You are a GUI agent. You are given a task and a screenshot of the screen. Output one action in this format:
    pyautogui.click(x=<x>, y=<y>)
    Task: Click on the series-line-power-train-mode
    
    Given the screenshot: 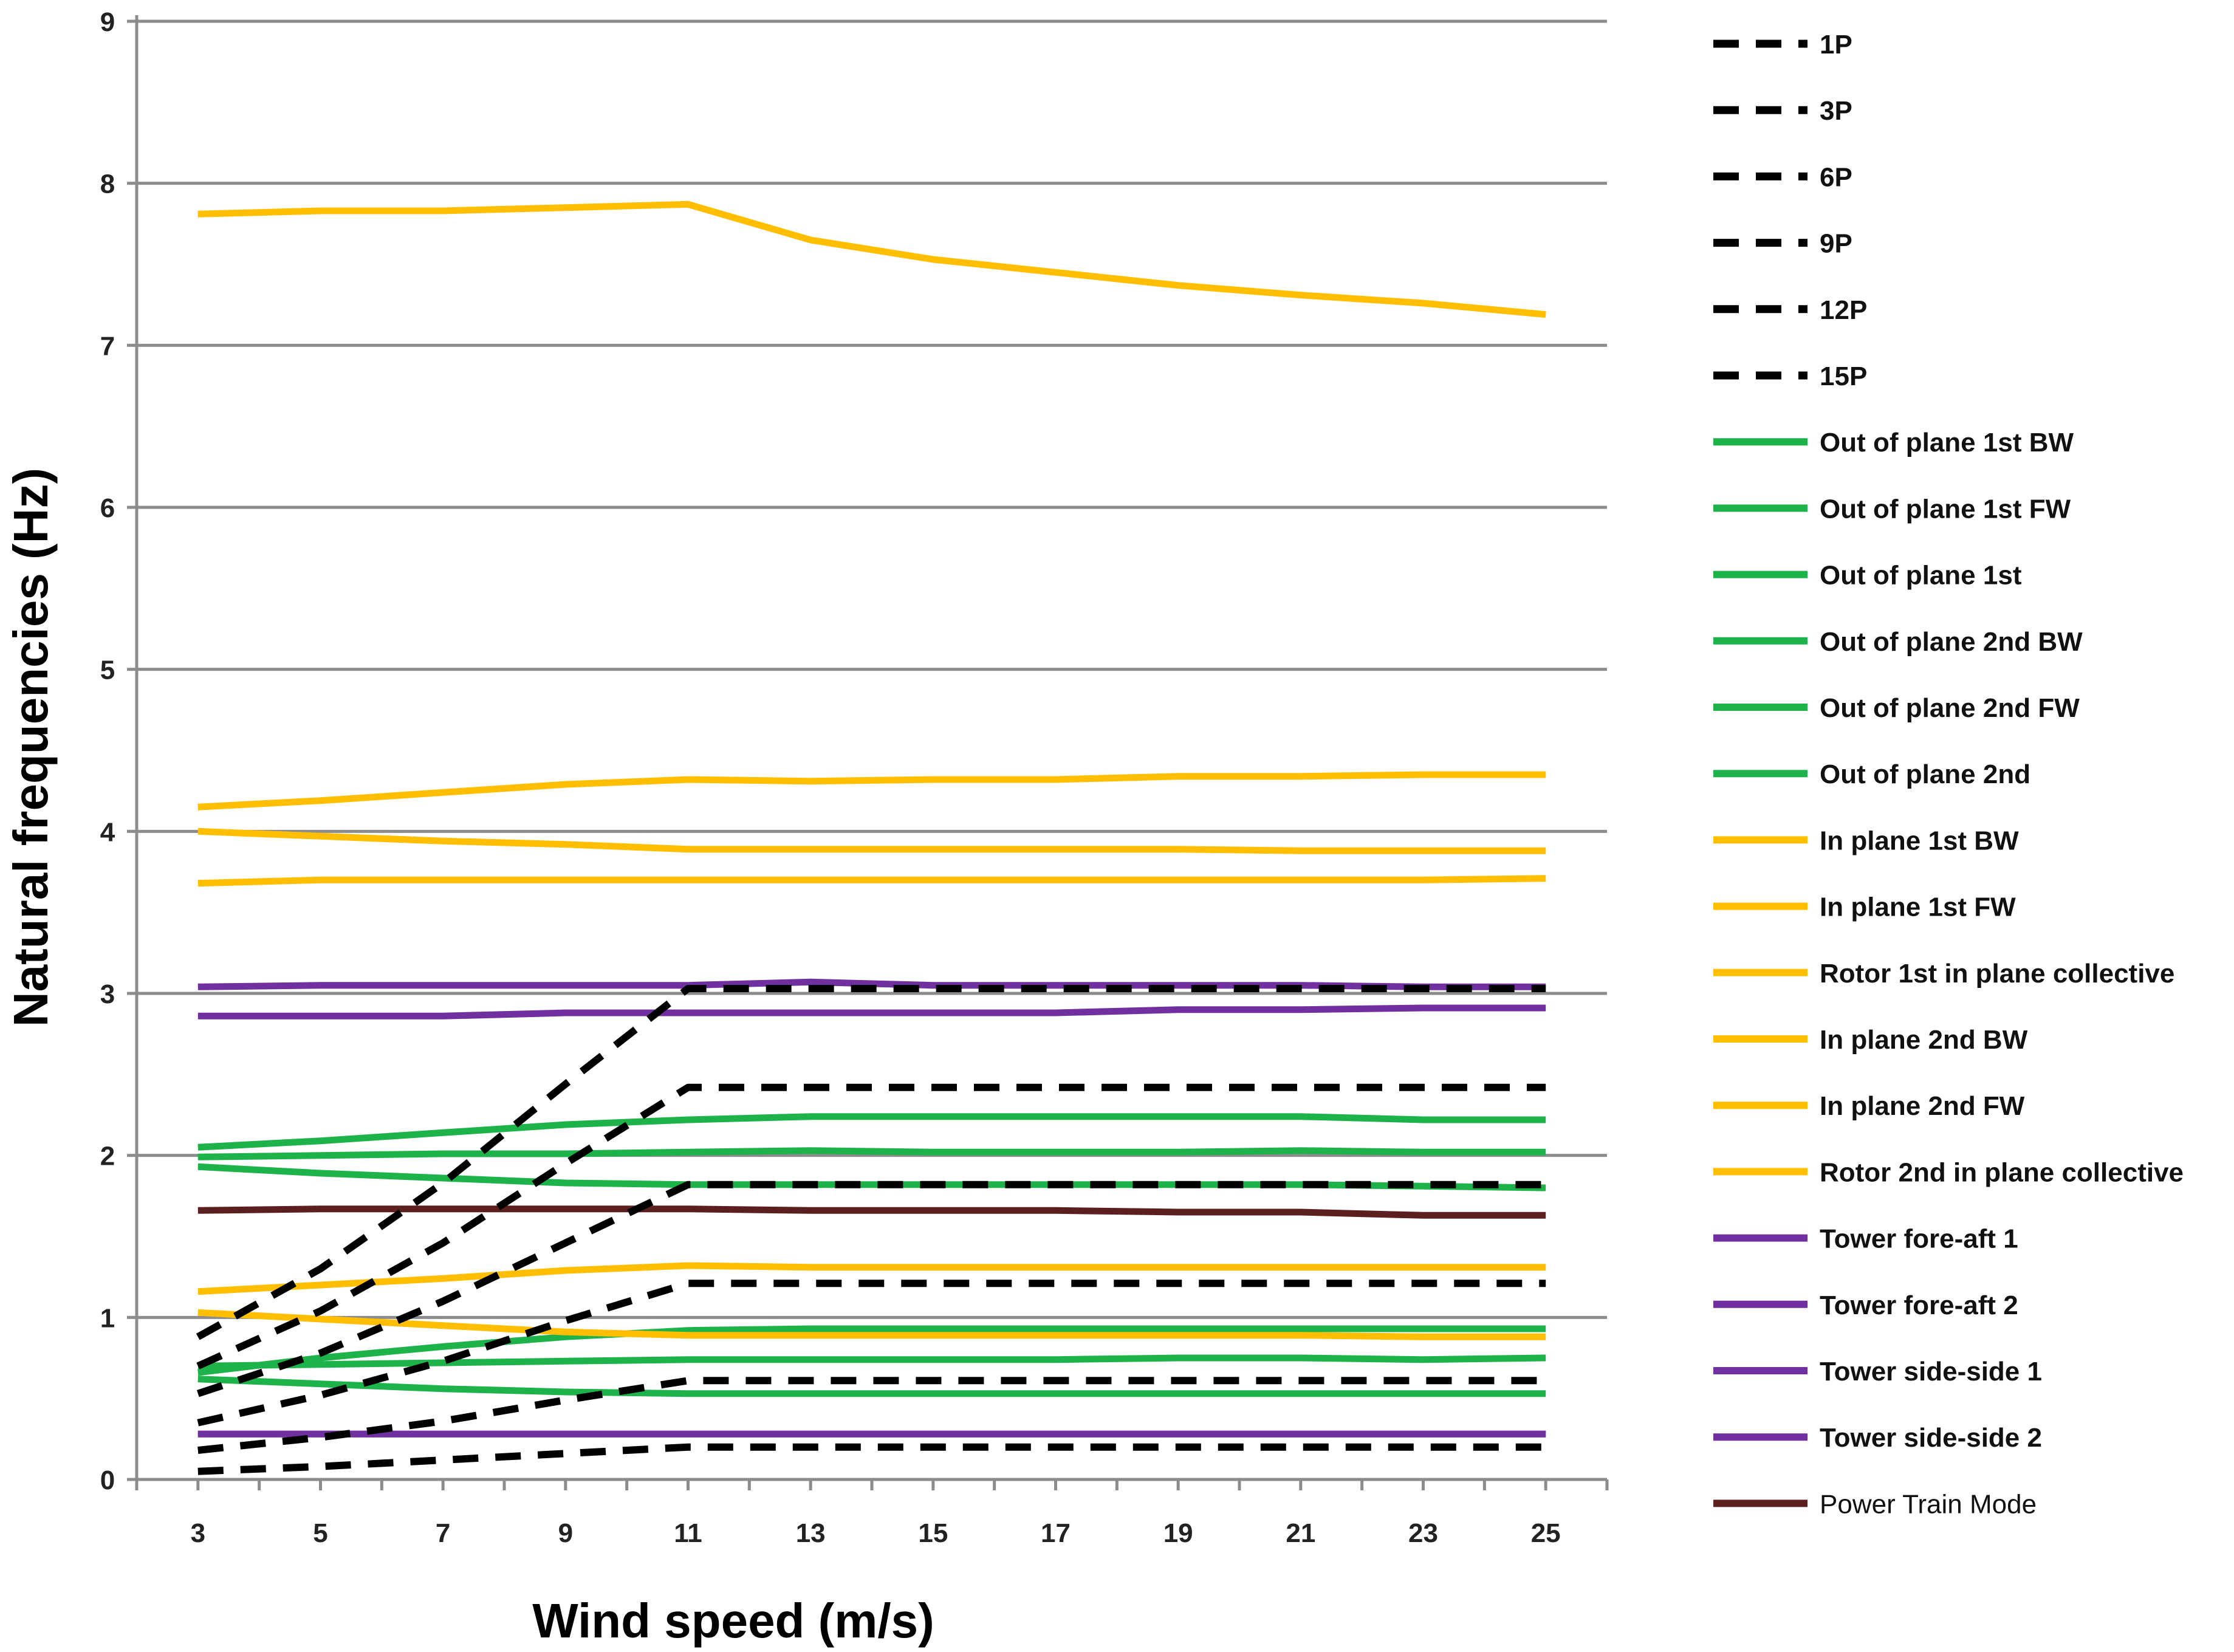 What is the action you would take?
    pyautogui.click(x=871, y=1212)
    